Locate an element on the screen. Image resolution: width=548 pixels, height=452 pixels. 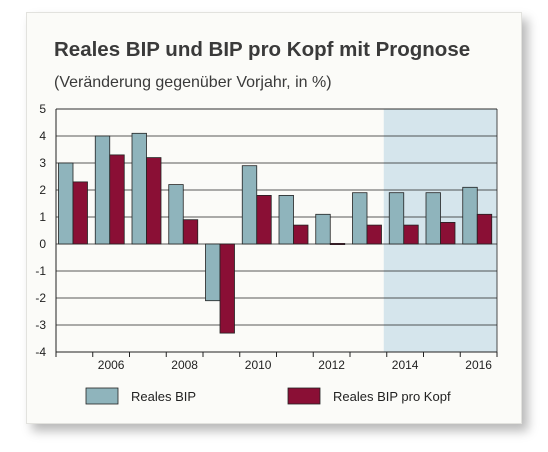
y-tick-label: -2 is located at coordinates (40, 298).